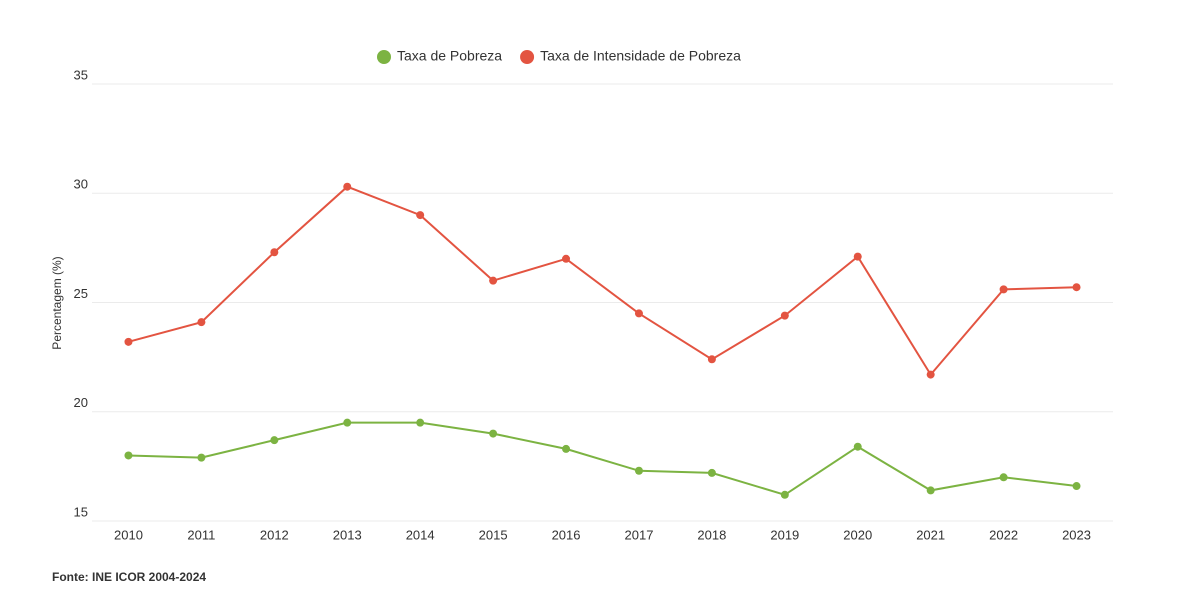 The height and width of the screenshot is (598, 1200). Describe the element at coordinates (81, 511) in the screenshot. I see `y-tick-label: 15` at that location.